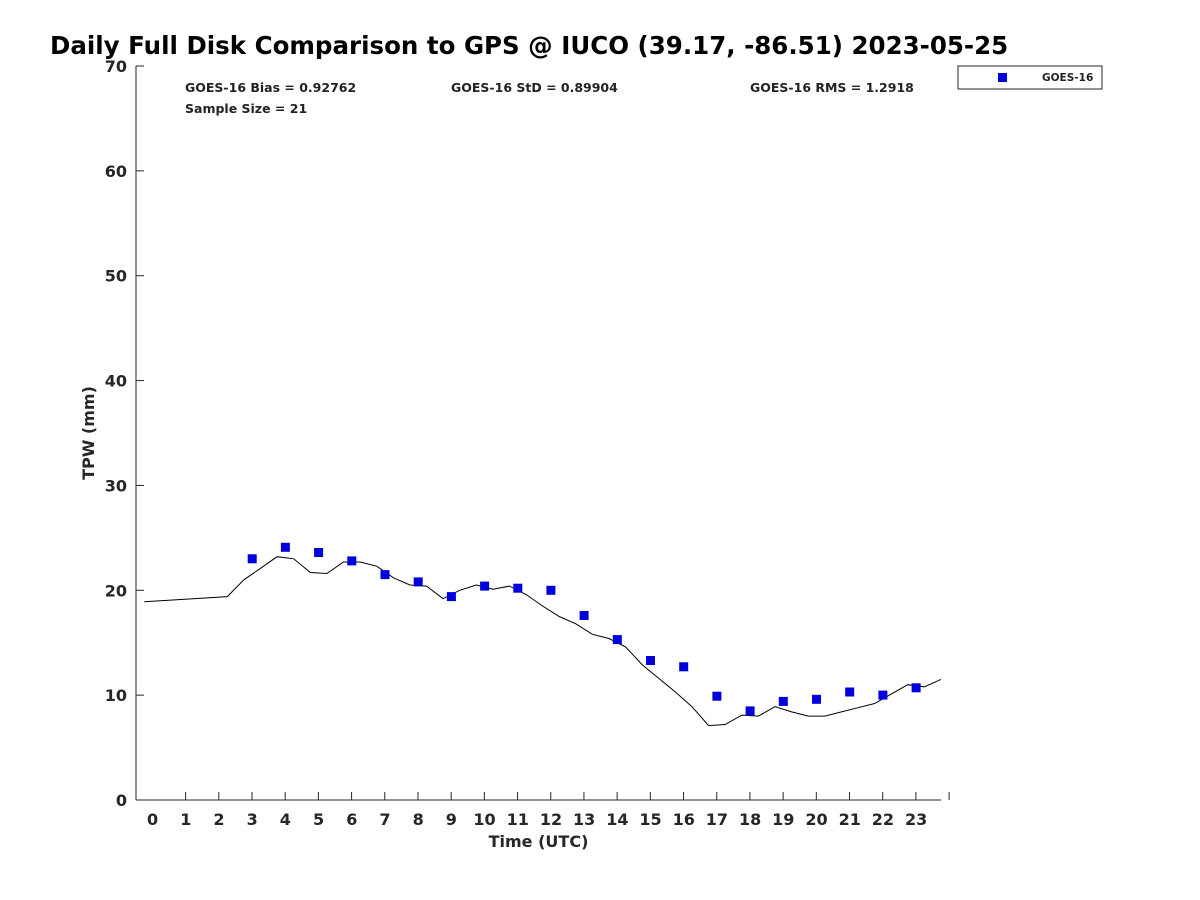 Image resolution: width=1200 pixels, height=900 pixels. I want to click on x-axis-ticks: 0 1 2 3 4 5 6 7 8 9 10 11 12 13 14 15 16 17 18 19 20 21 22 23, so click(548, 810).